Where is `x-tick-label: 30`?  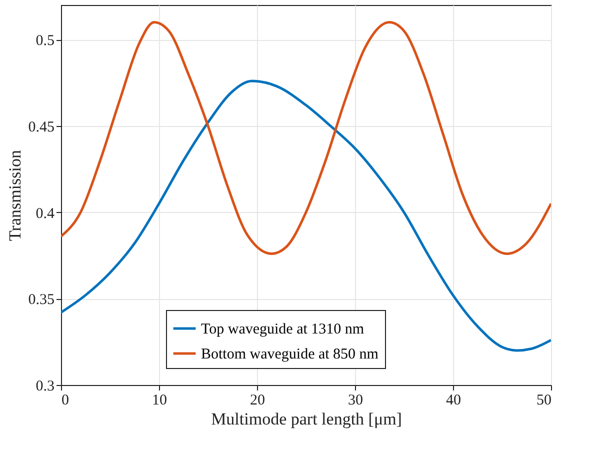
x-tick-label: 30 is located at coordinates (355, 400).